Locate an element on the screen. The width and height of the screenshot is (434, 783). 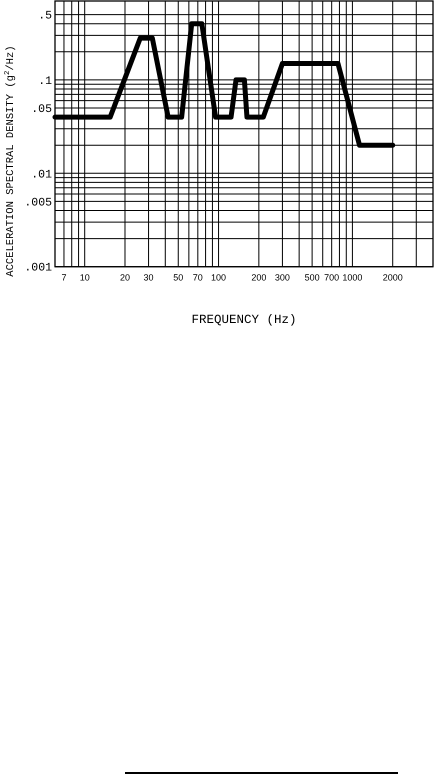
x-tick-label: 10 is located at coordinates (85, 277).